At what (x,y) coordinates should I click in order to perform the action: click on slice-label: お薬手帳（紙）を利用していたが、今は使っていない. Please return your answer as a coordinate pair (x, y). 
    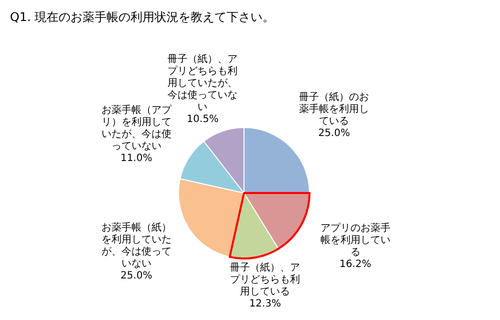
    Looking at the image, I should click on (136, 245).